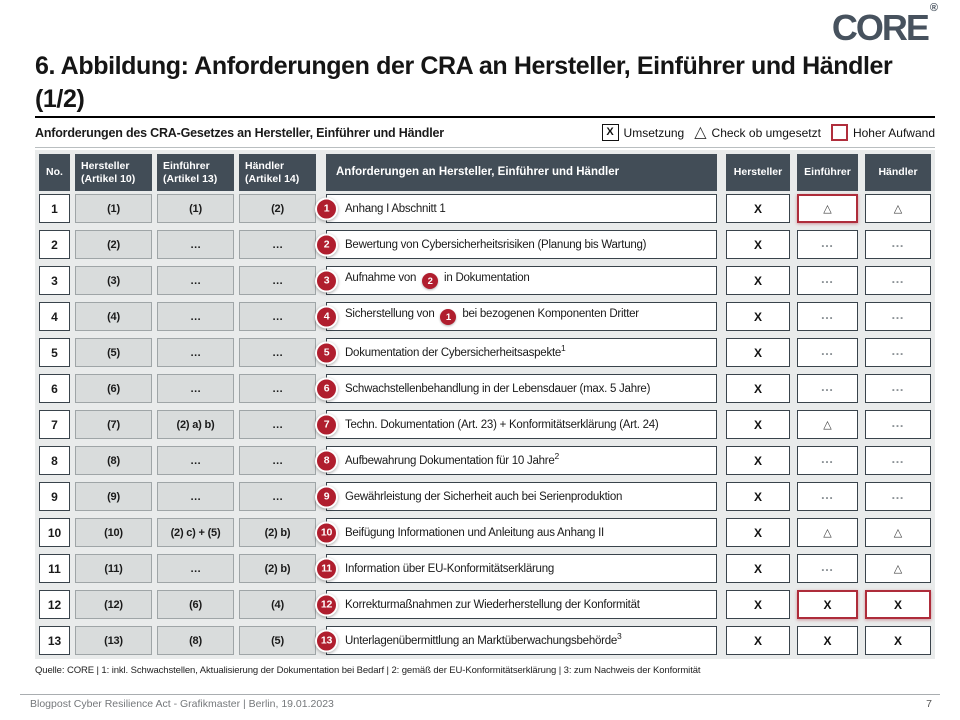 Image resolution: width=960 pixels, height=720 pixels. I want to click on requirement-cell: 3 Aufnahme von 2 in Dokumentation, so click(516, 280).